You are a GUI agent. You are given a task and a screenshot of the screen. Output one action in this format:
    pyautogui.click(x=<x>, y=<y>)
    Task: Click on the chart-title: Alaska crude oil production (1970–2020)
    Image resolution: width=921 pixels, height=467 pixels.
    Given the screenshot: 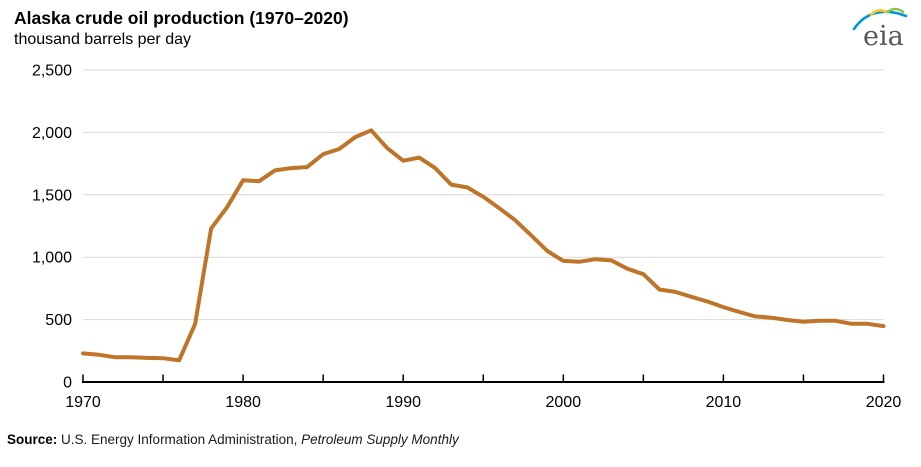 What is the action you would take?
    pyautogui.click(x=181, y=18)
    